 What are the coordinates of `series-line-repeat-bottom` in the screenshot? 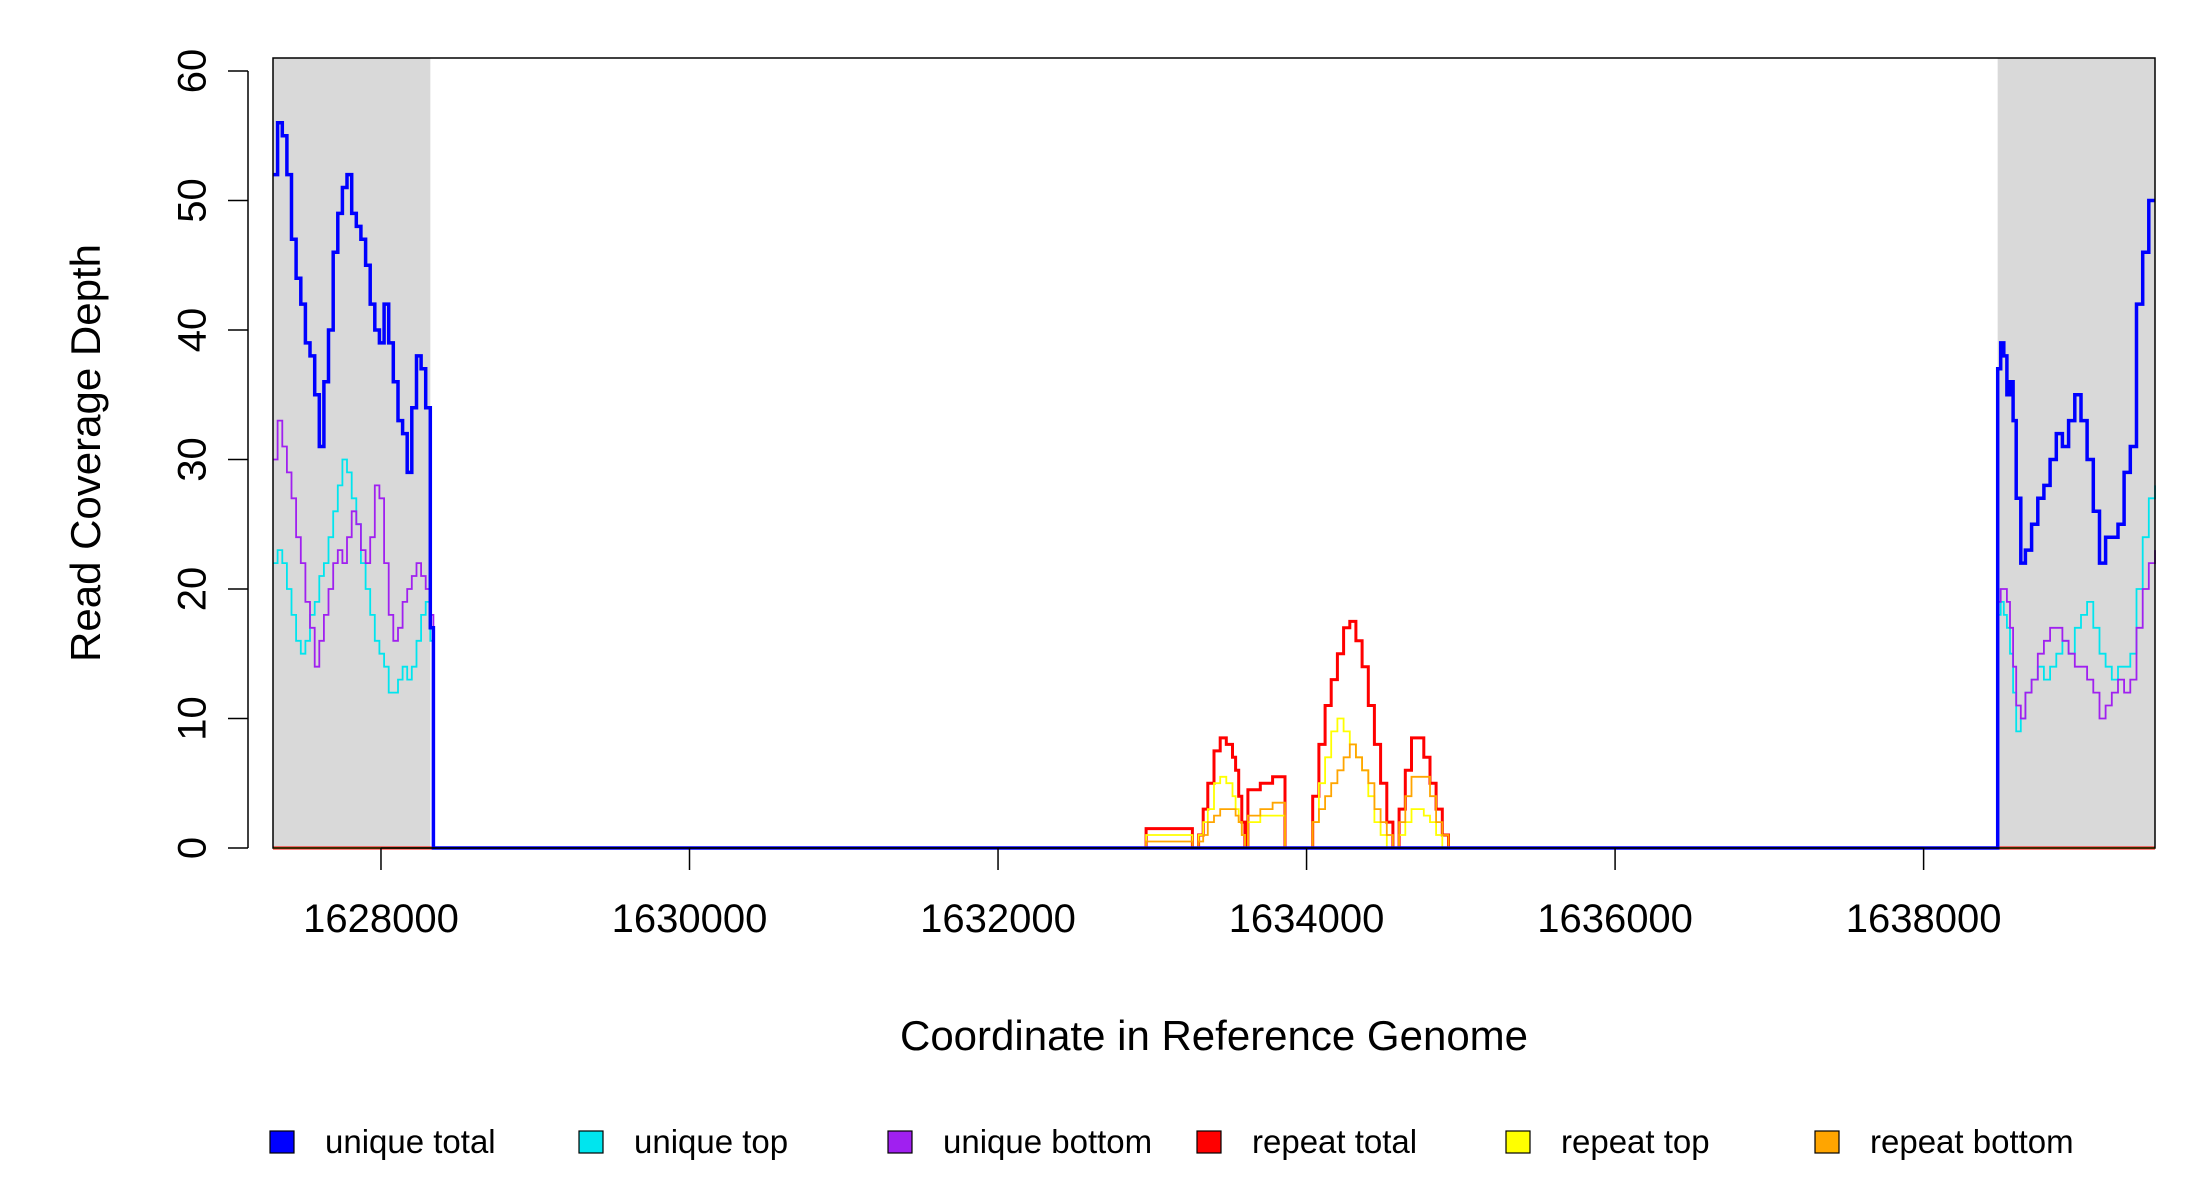 It's located at (1214, 796).